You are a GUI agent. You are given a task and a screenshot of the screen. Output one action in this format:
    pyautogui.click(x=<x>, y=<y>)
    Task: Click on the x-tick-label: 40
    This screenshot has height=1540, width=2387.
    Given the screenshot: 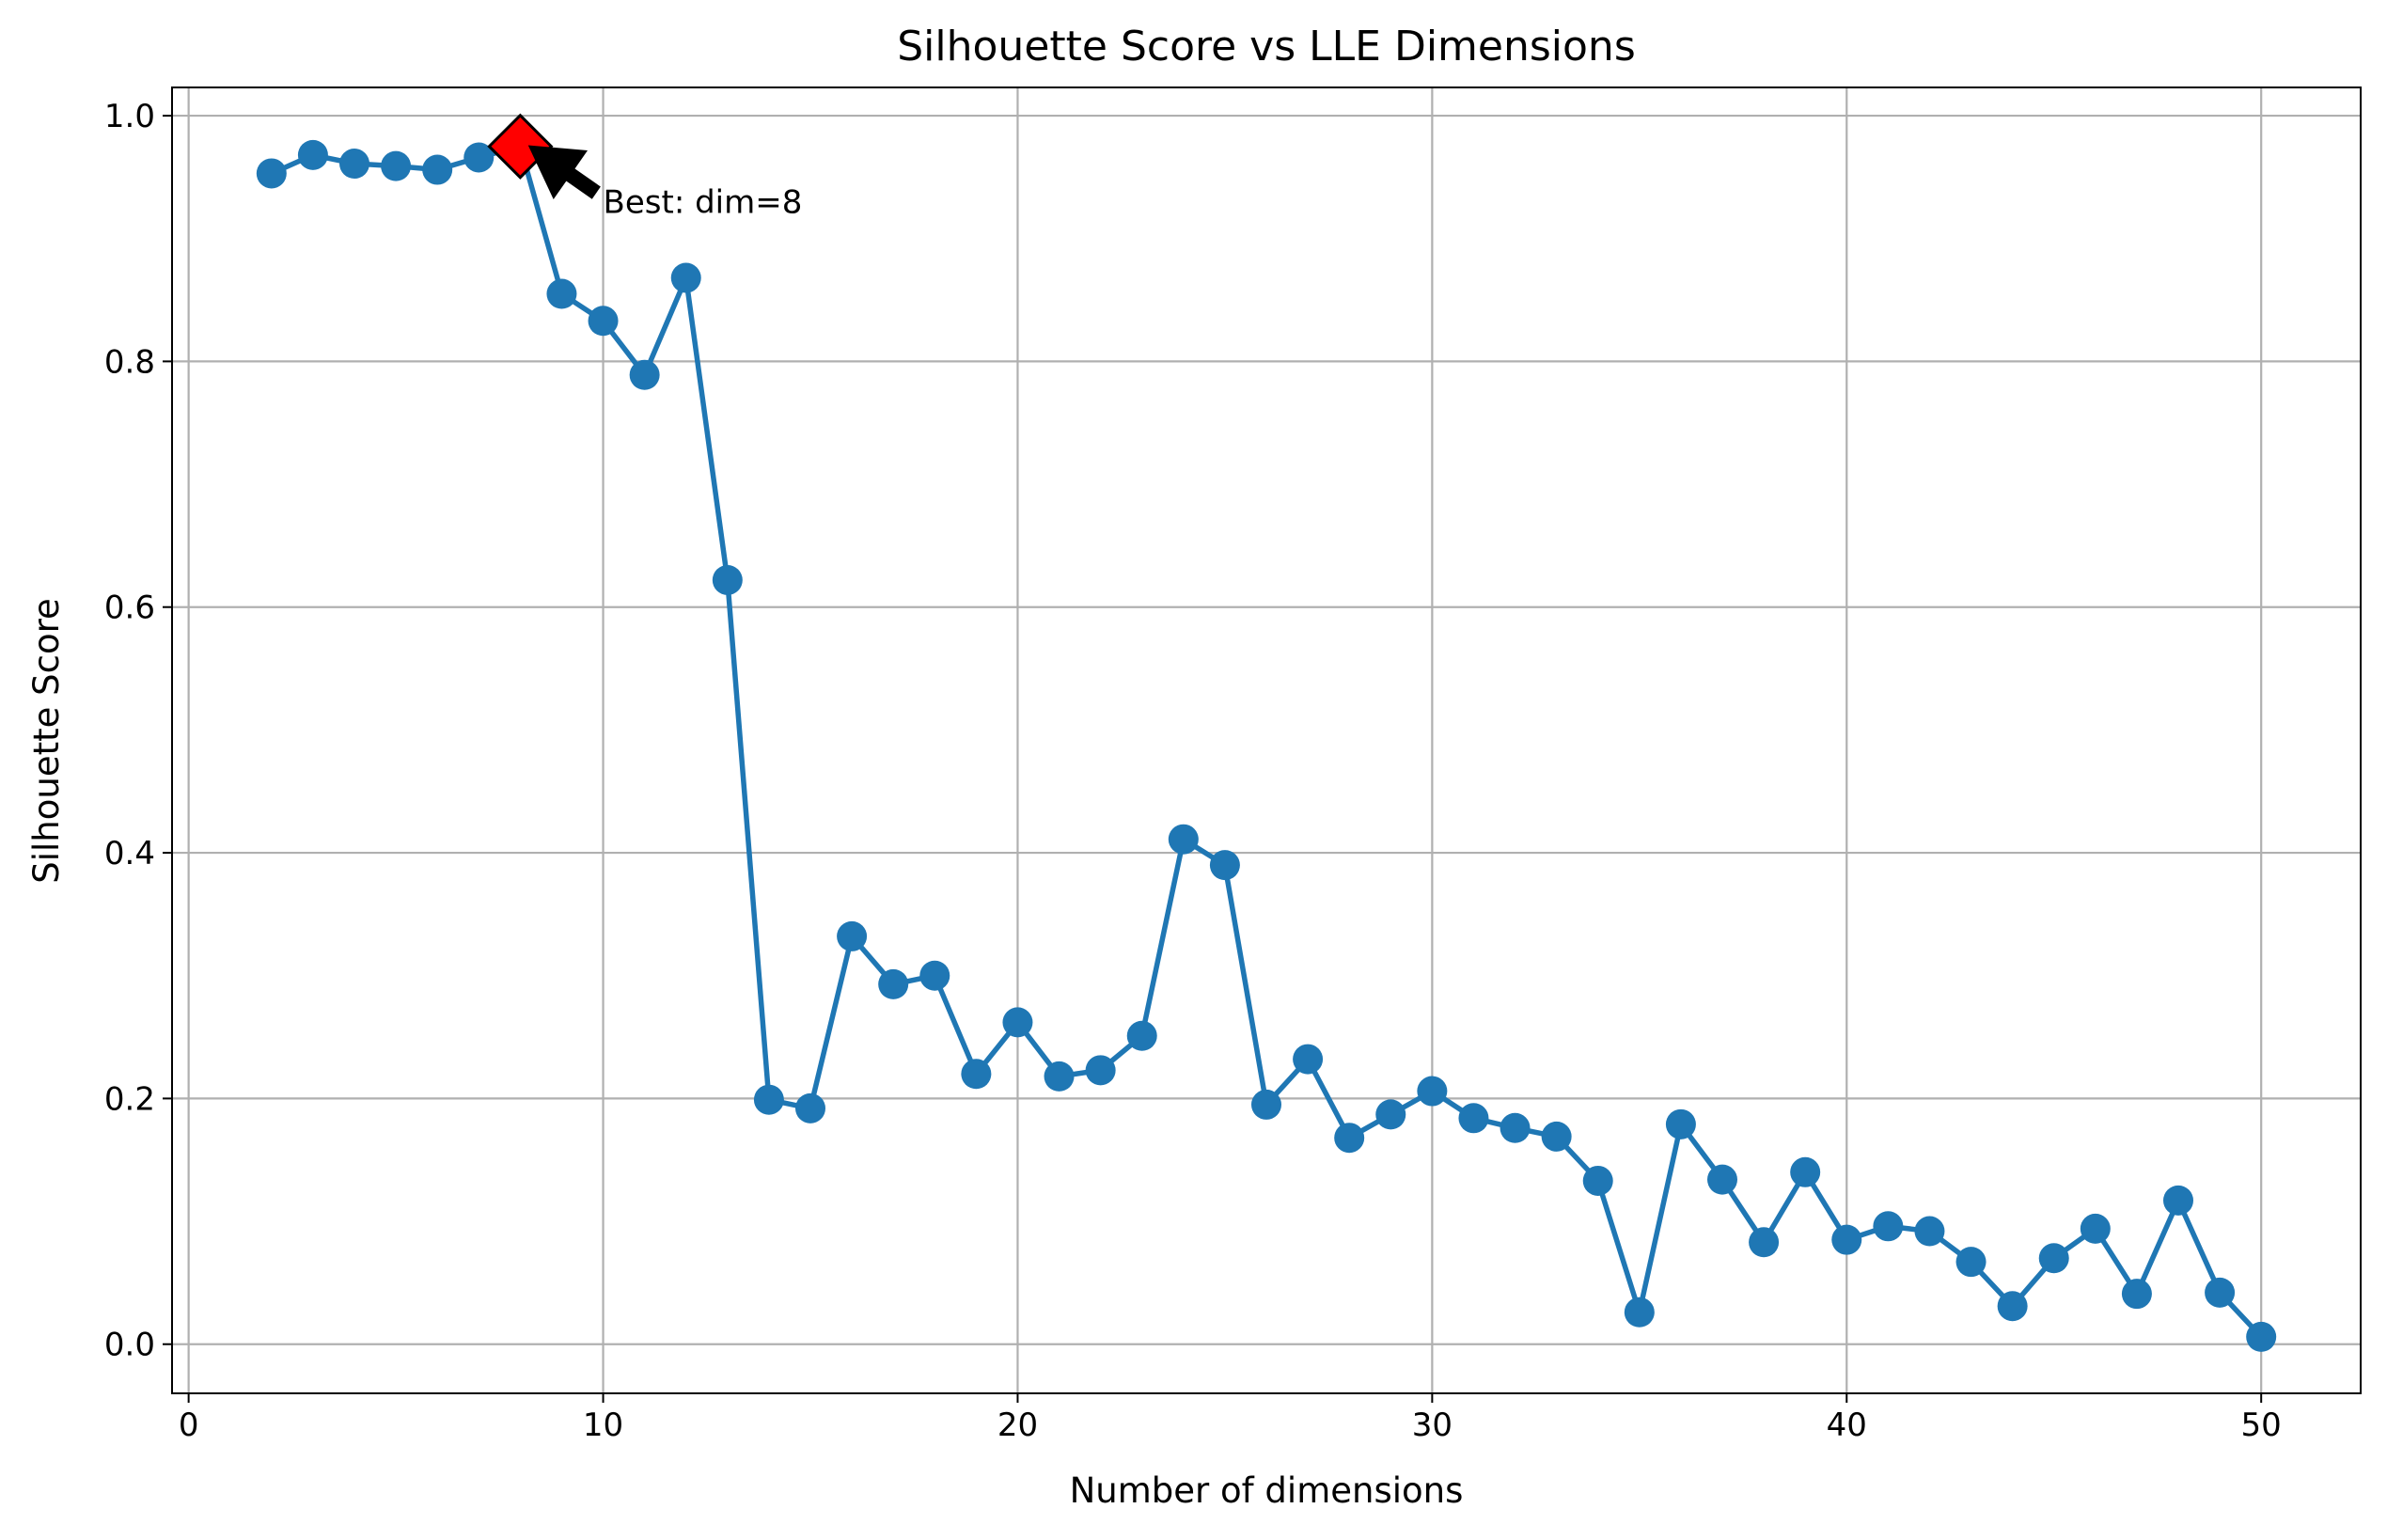 What is the action you would take?
    pyautogui.click(x=1847, y=1425)
    